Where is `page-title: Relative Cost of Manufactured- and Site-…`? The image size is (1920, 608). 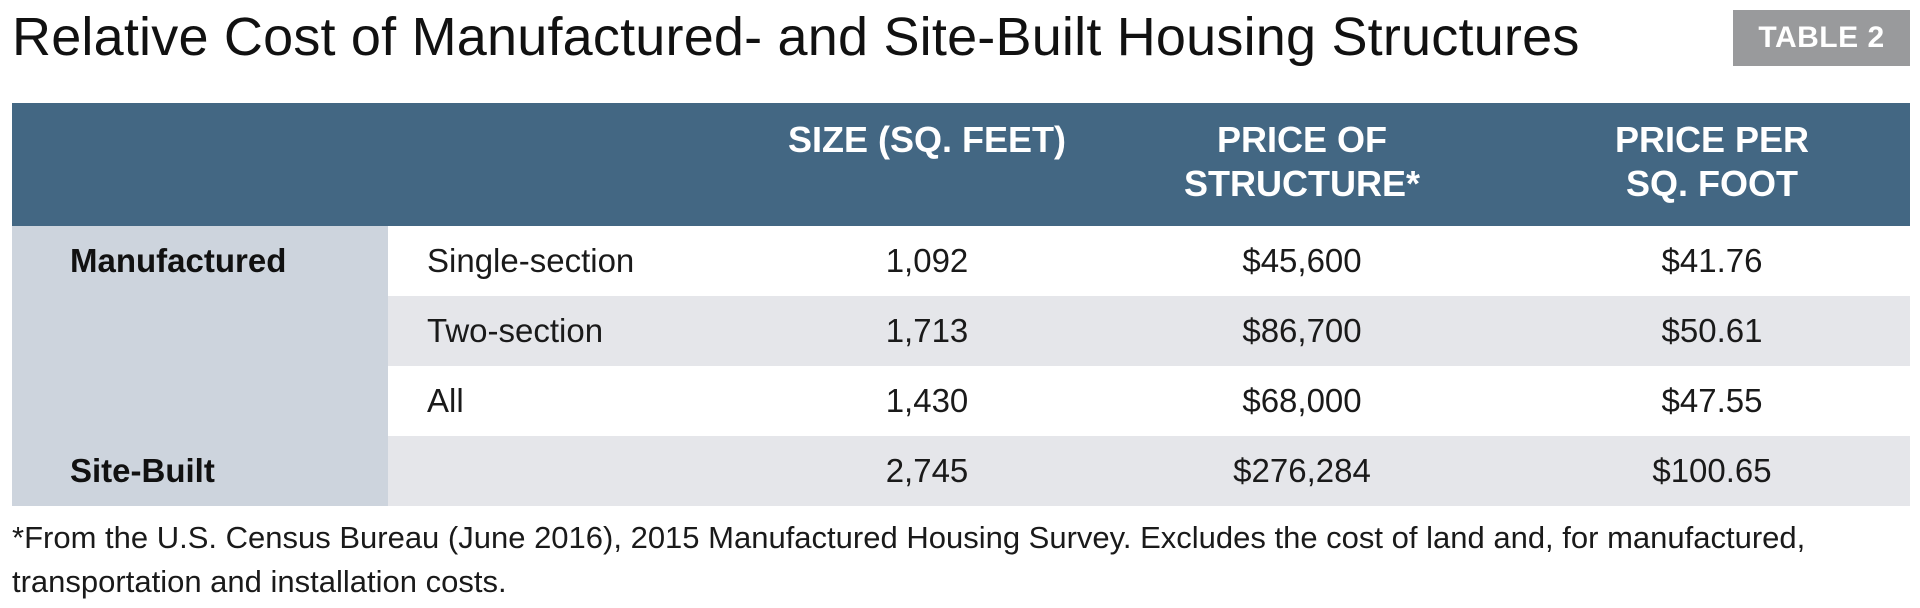 page-title: Relative Cost of Manufactured- and Site-… is located at coordinates (796, 37).